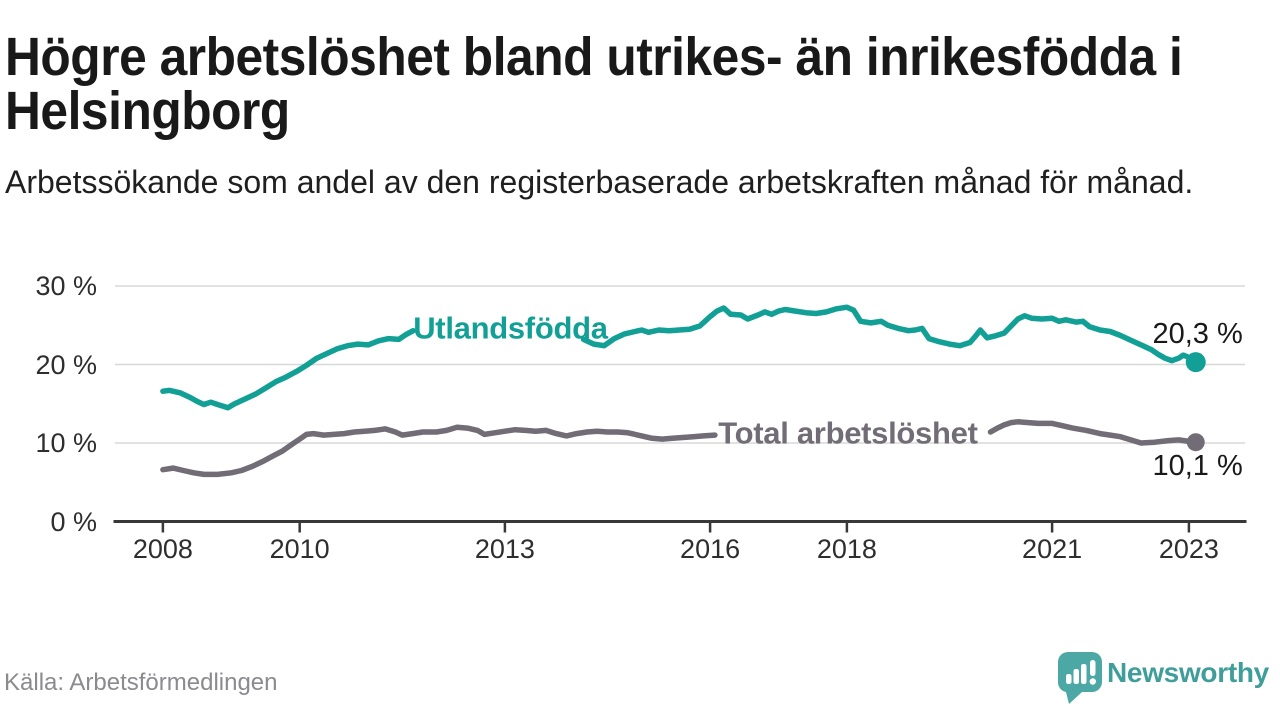  Describe the element at coordinates (66, 364) in the screenshot. I see `y-tick-label: 20 %` at that location.